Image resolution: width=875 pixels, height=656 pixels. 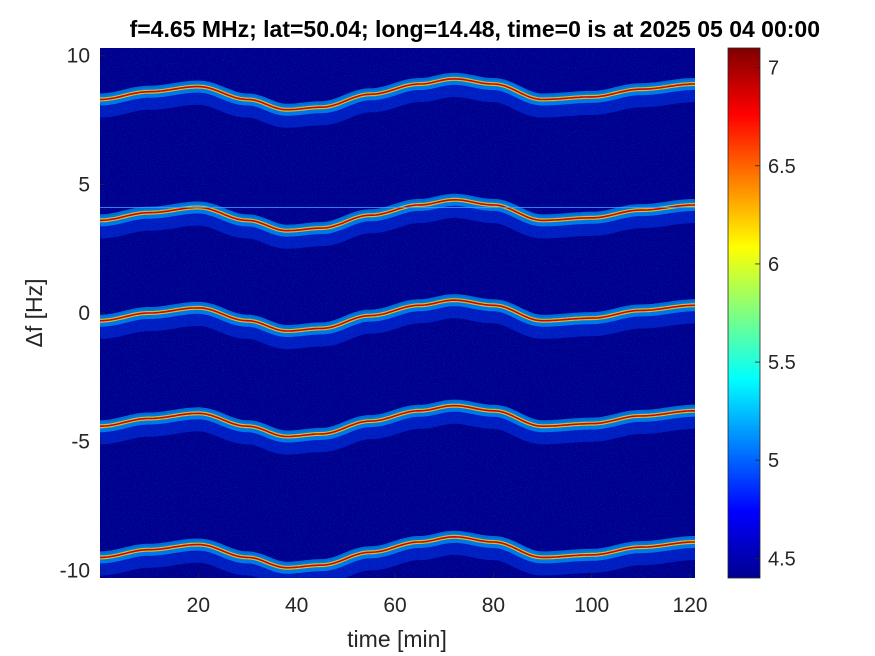 I want to click on x-axis-ticks: 20 40 60 80 100 120, so click(x=447, y=595).